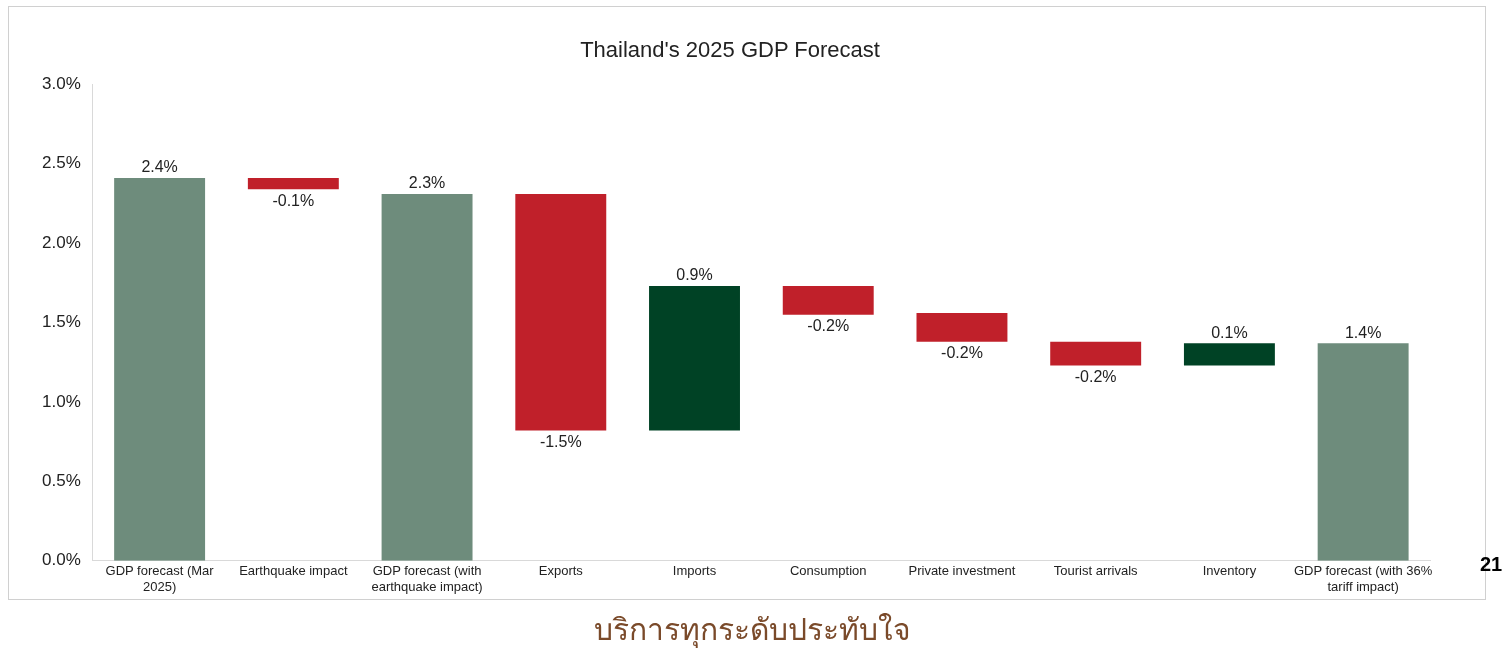 This screenshot has height=648, width=1505. I want to click on y-tick-label: 2.5%, so click(61, 163).